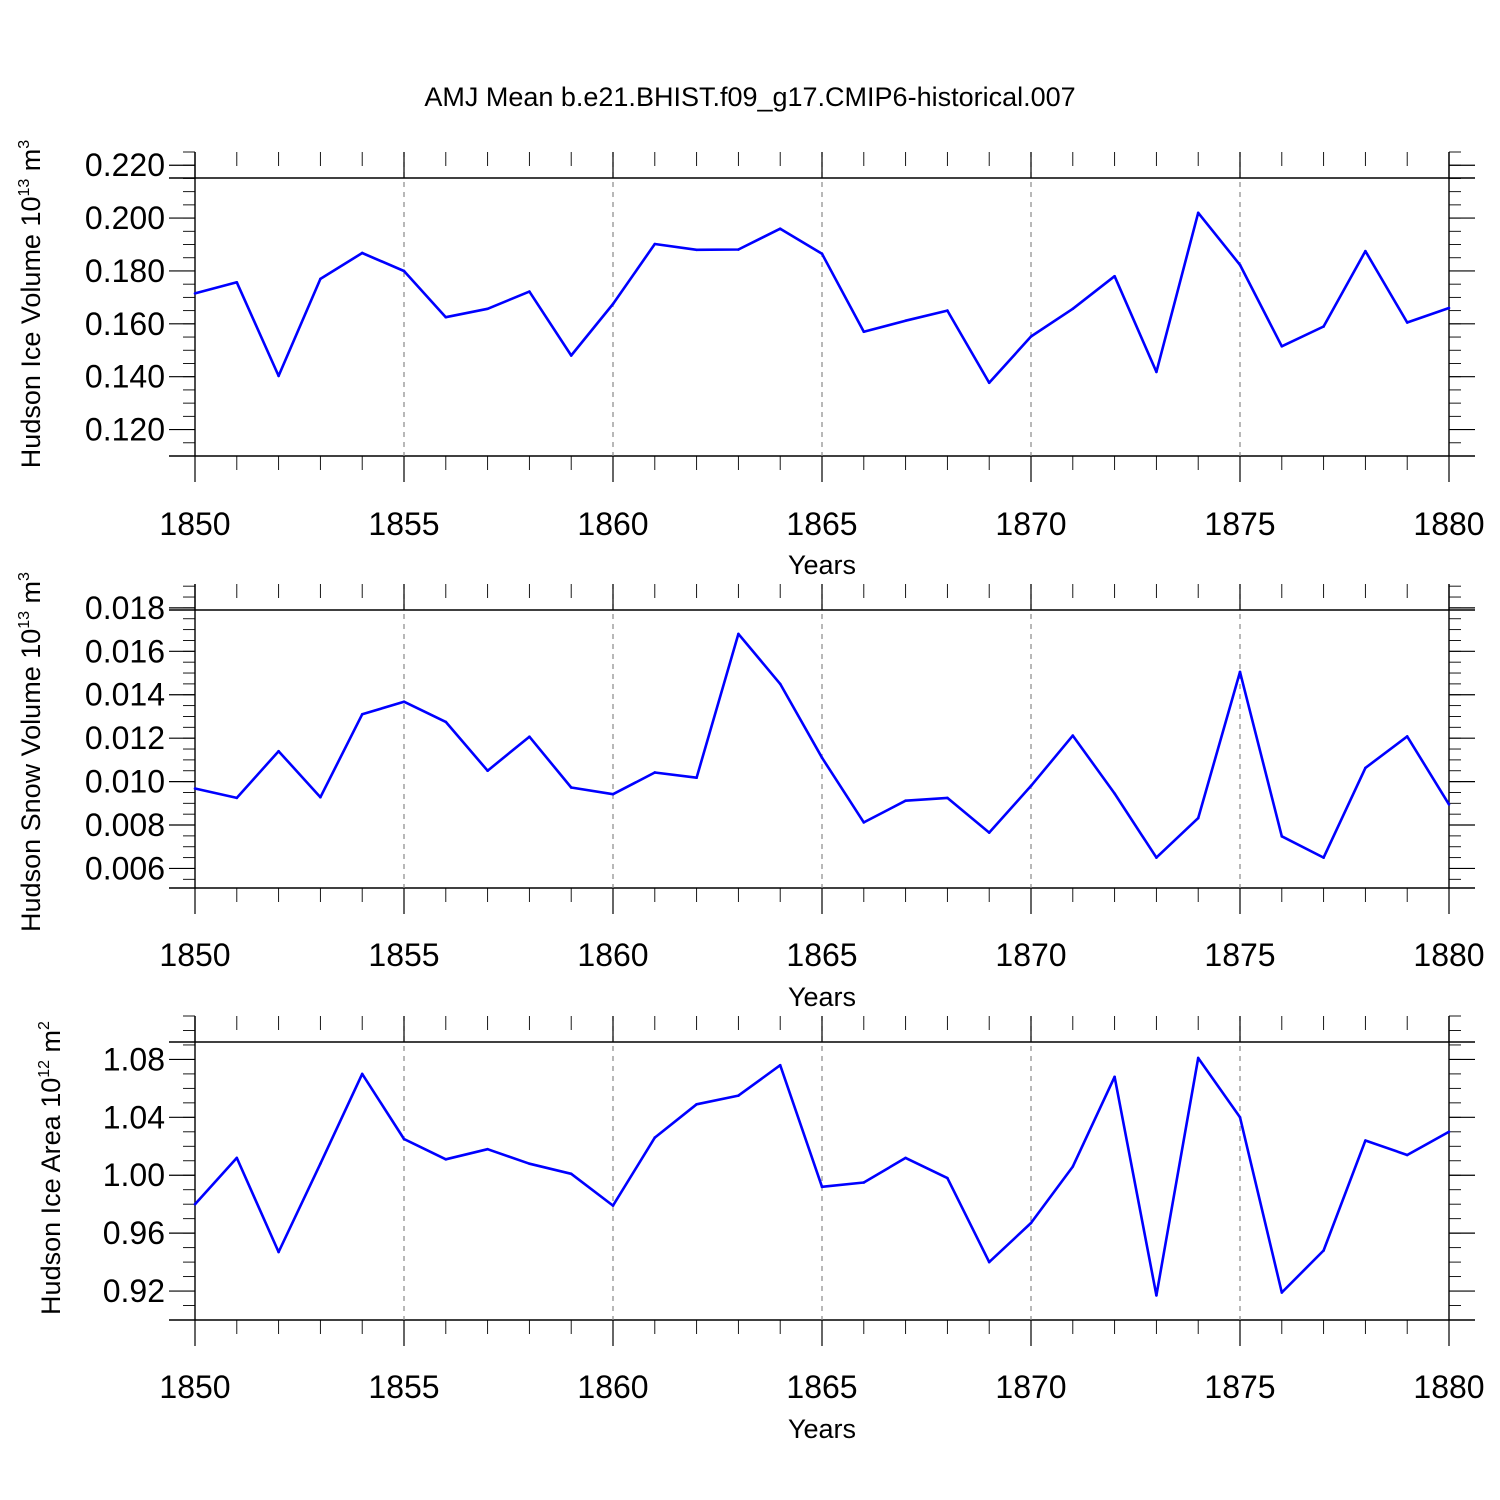 The width and height of the screenshot is (1500, 1500). What do you see at coordinates (134, 1059) in the screenshot?
I see `y-tick-label: 1.08` at bounding box center [134, 1059].